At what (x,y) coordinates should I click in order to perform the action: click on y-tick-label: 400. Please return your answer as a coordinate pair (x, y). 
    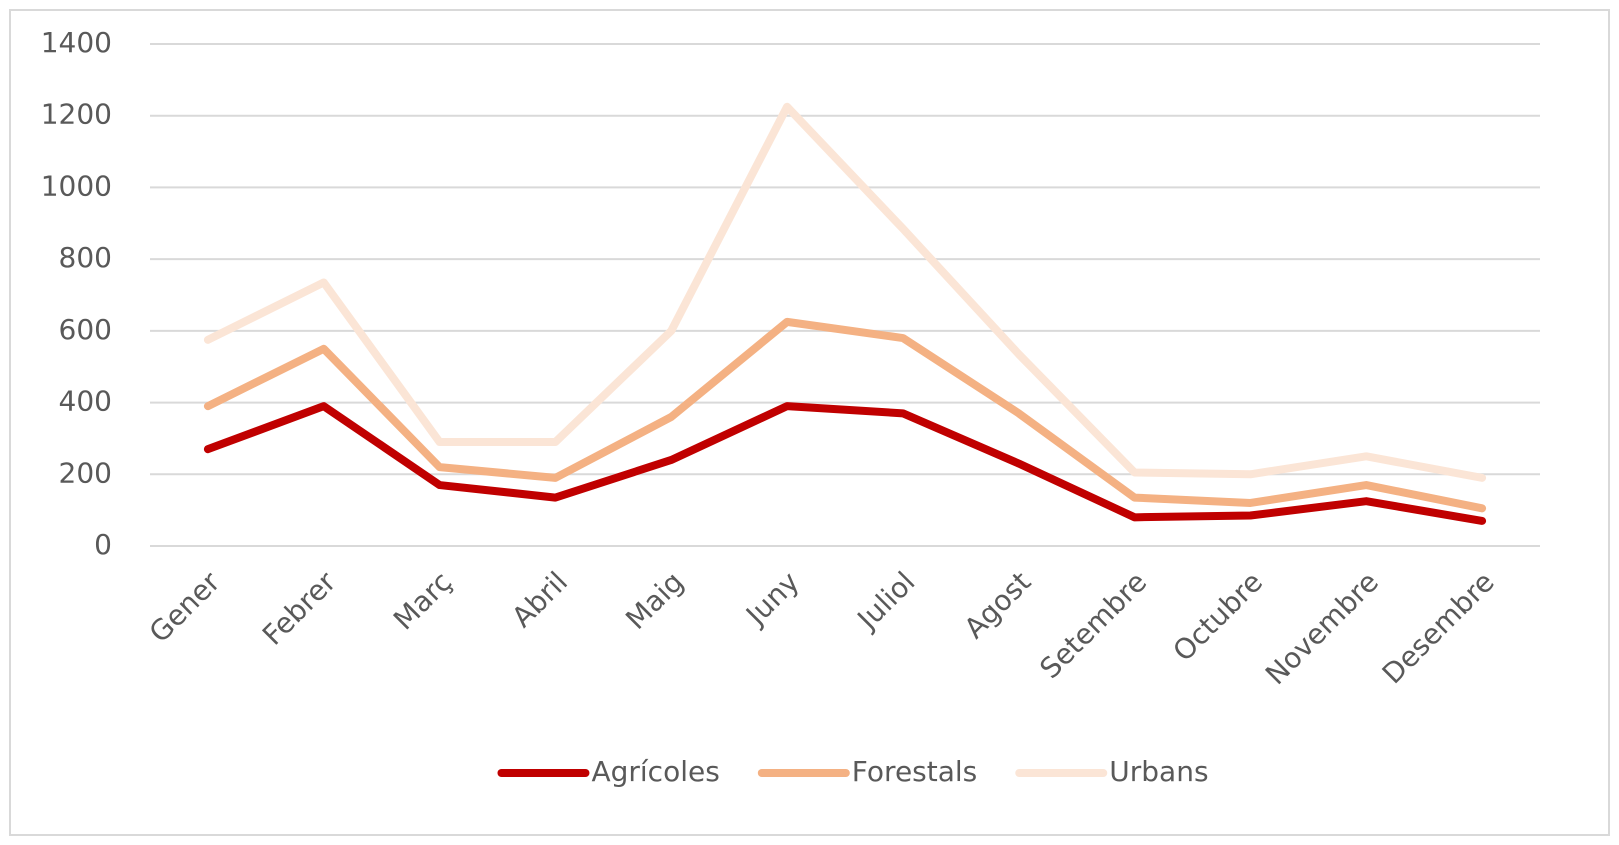
    Looking at the image, I should click on (85, 401).